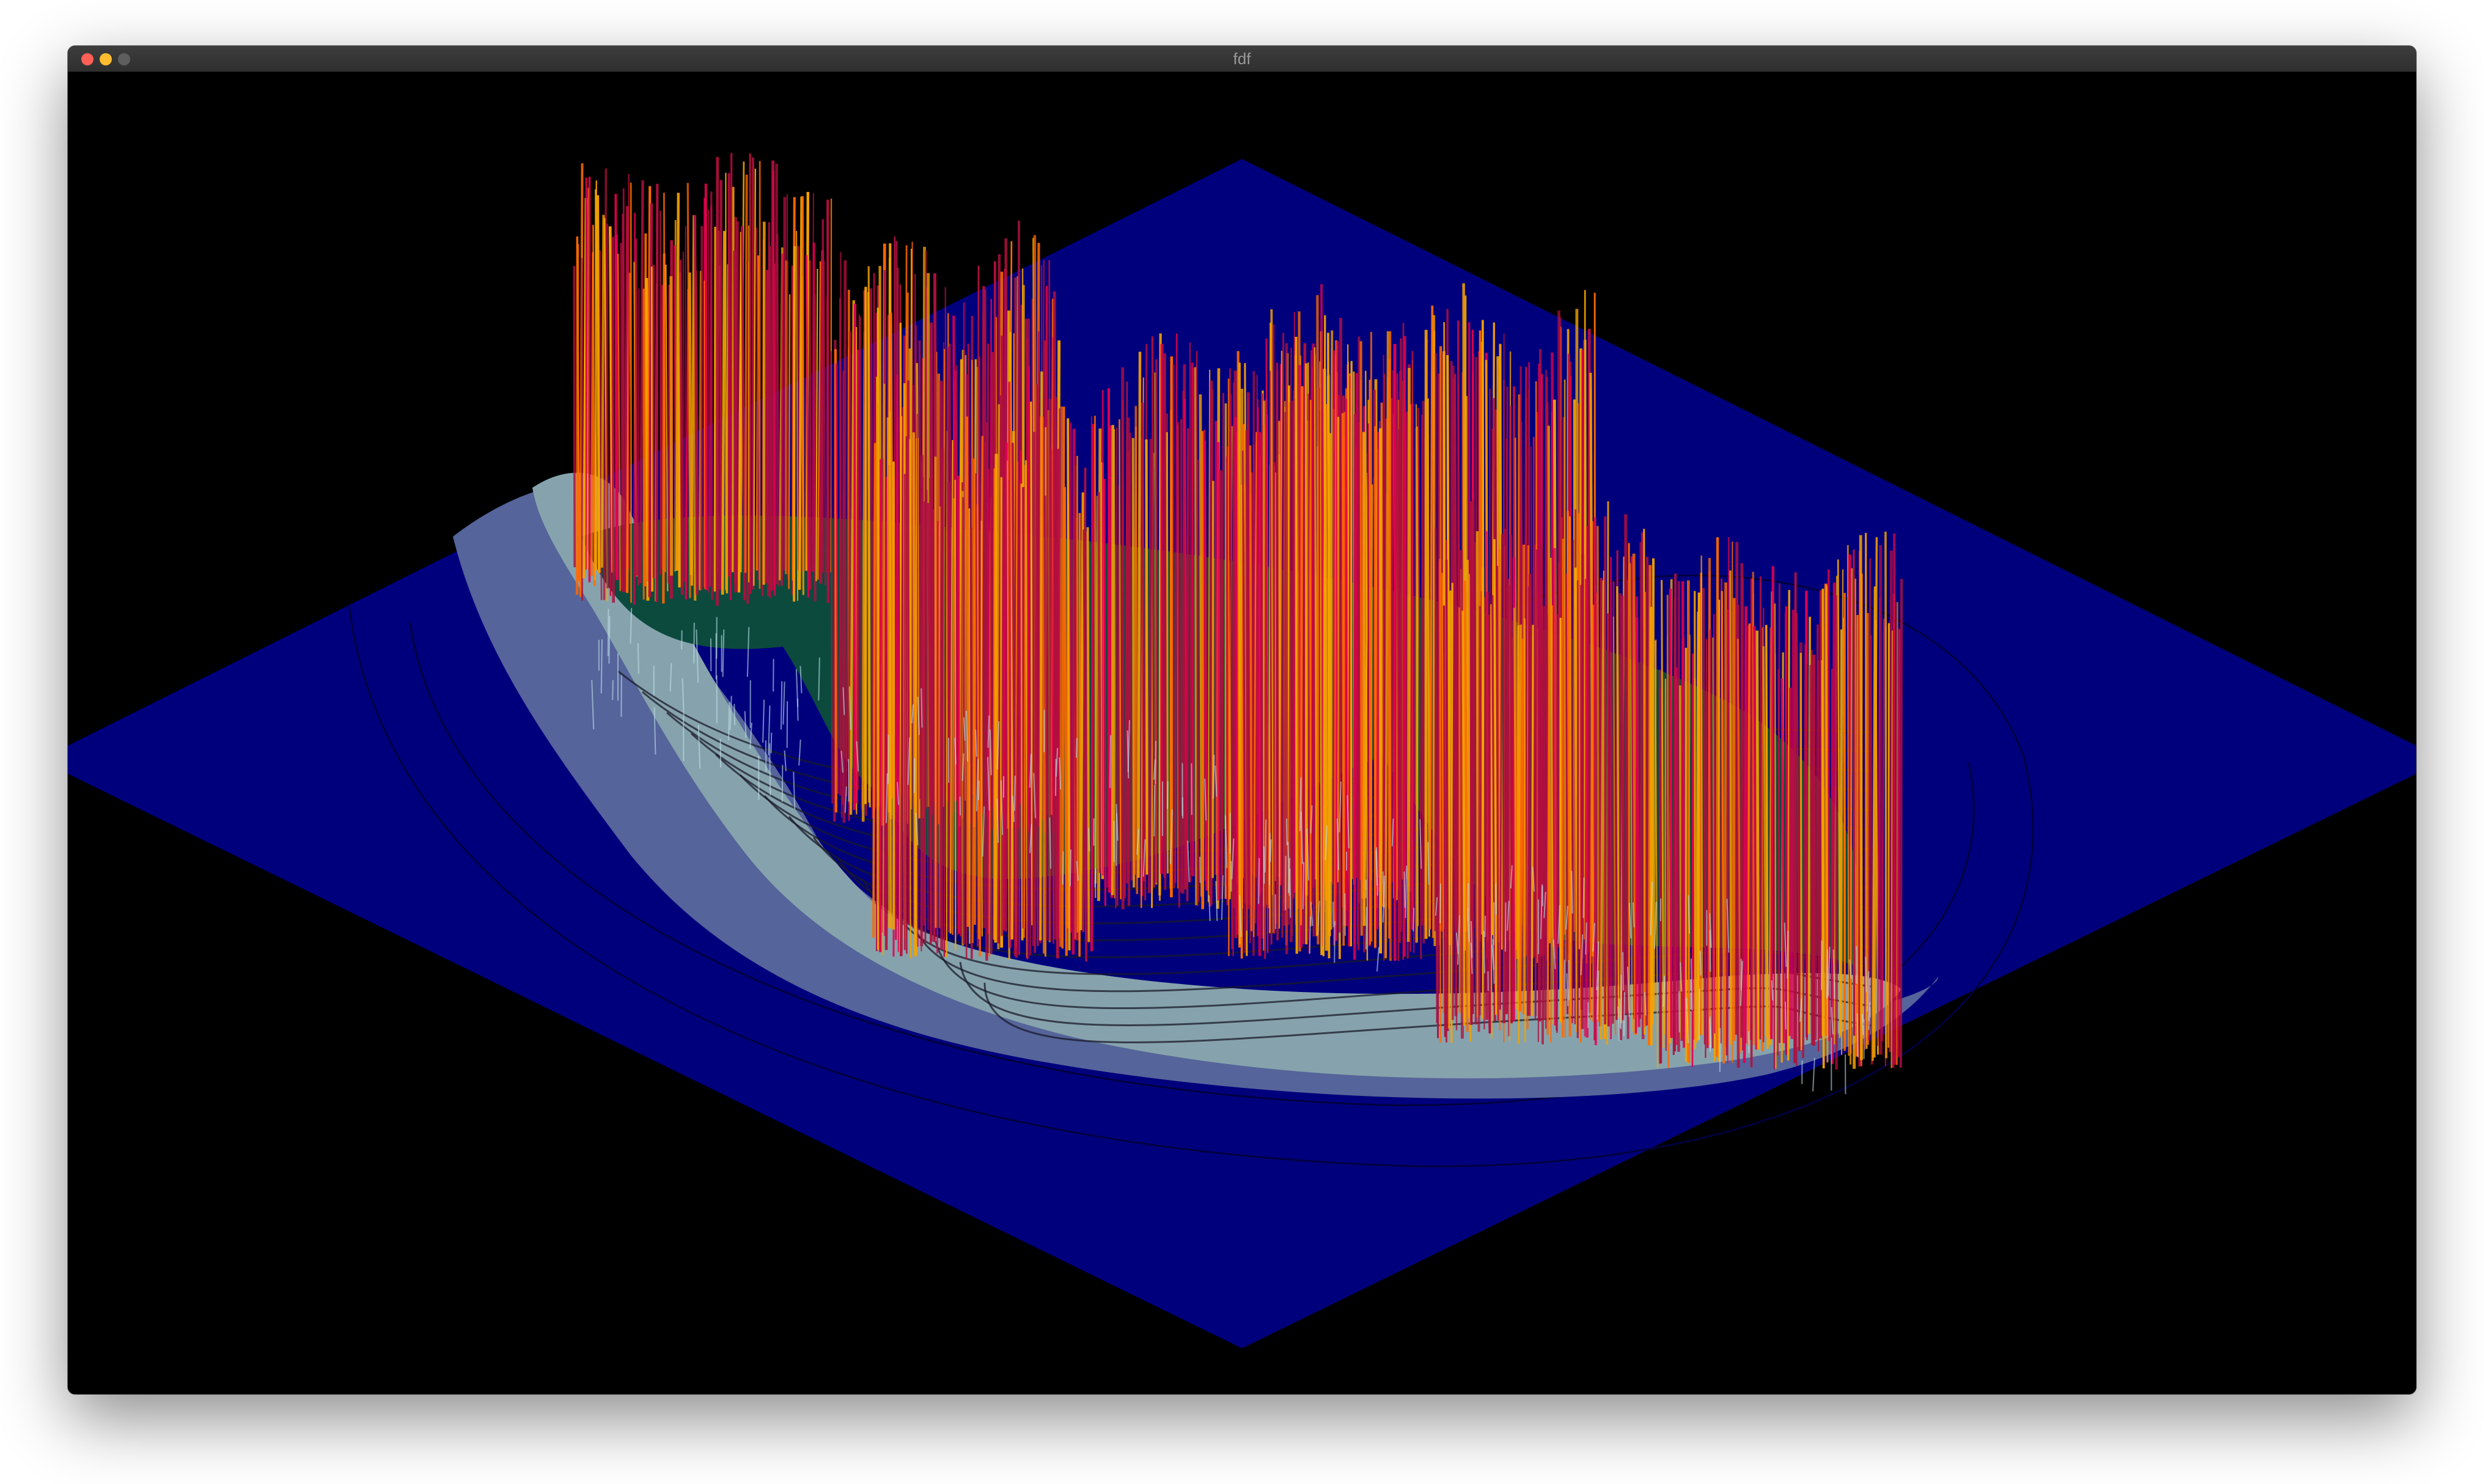 This screenshot has width=2484, height=1484. What do you see at coordinates (124, 59) in the screenshot?
I see `zoom-dot-icon` at bounding box center [124, 59].